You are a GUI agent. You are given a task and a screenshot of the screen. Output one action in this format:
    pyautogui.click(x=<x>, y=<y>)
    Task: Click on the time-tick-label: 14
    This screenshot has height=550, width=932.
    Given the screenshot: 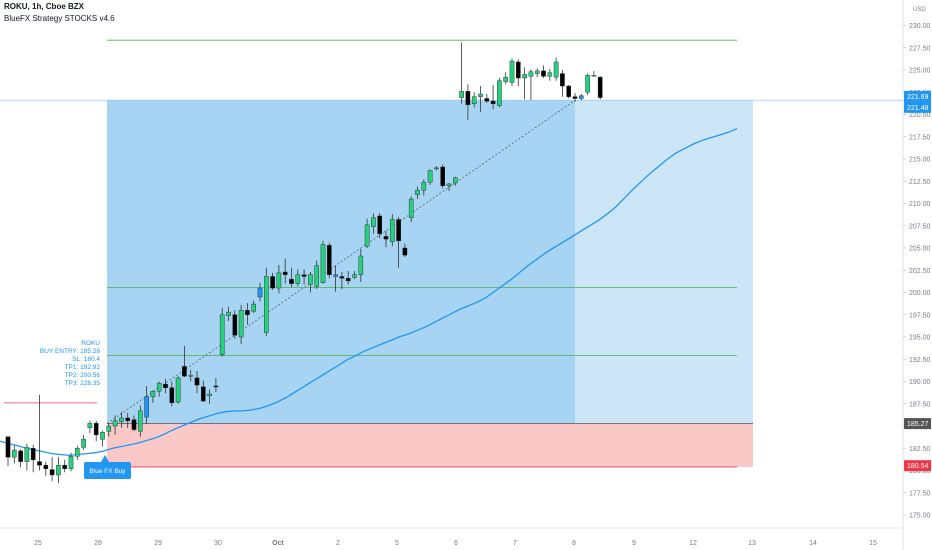 What is the action you would take?
    pyautogui.click(x=813, y=543)
    